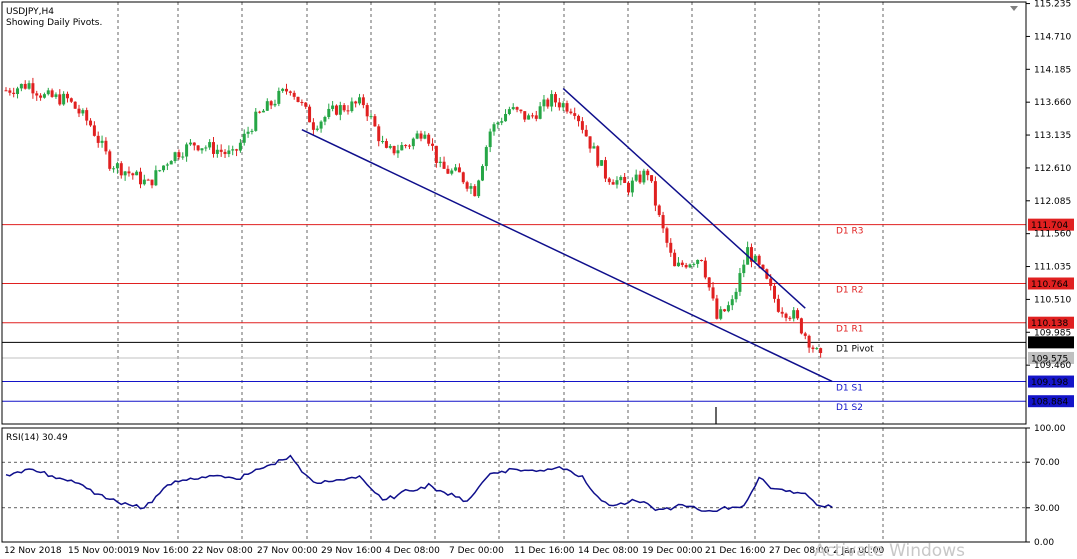 The width and height of the screenshot is (1077, 559). Describe the element at coordinates (30, 12) in the screenshot. I see `chart-symbol-label: USDJPY,H4` at that location.